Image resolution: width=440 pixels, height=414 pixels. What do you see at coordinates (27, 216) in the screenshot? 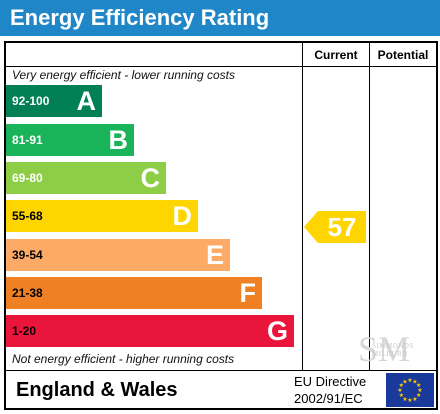
I see `band-range: 55-68` at bounding box center [27, 216].